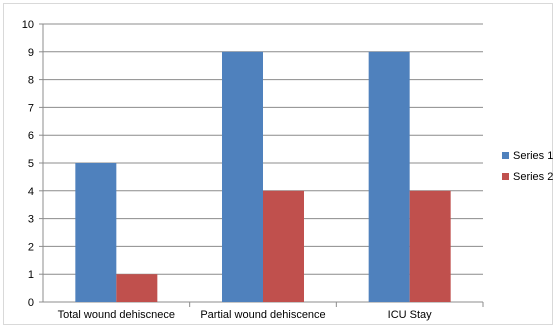 This screenshot has width=557, height=333. I want to click on x-tick-label: ICU Stay, so click(410, 315).